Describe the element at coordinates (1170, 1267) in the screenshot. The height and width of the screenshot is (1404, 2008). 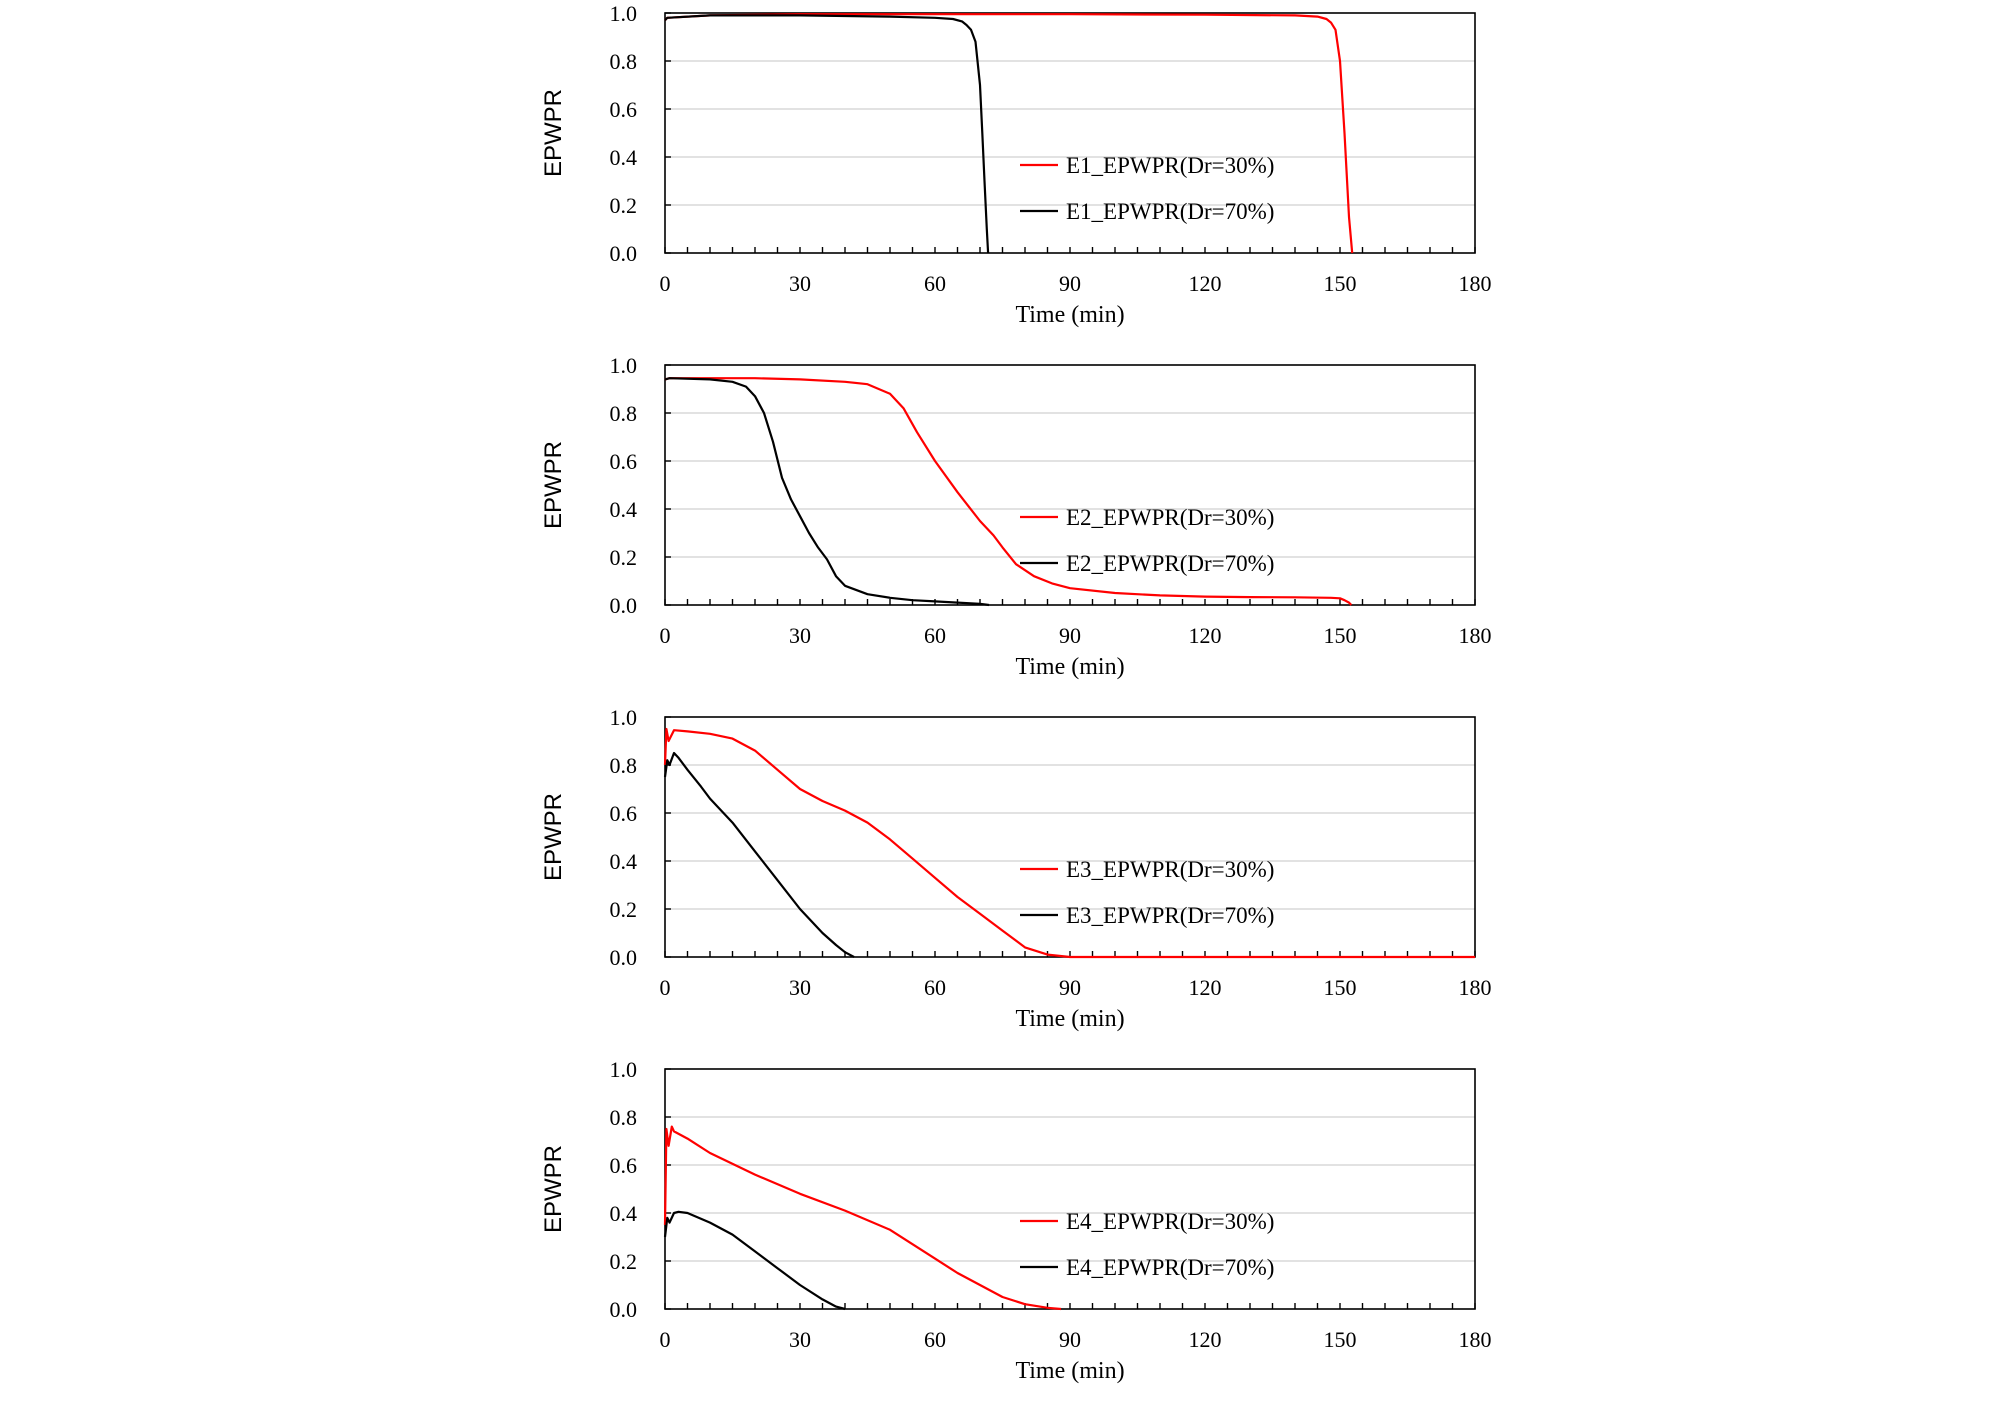
I see `legend-label: E4_EPWPR(Dr=70%)` at that location.